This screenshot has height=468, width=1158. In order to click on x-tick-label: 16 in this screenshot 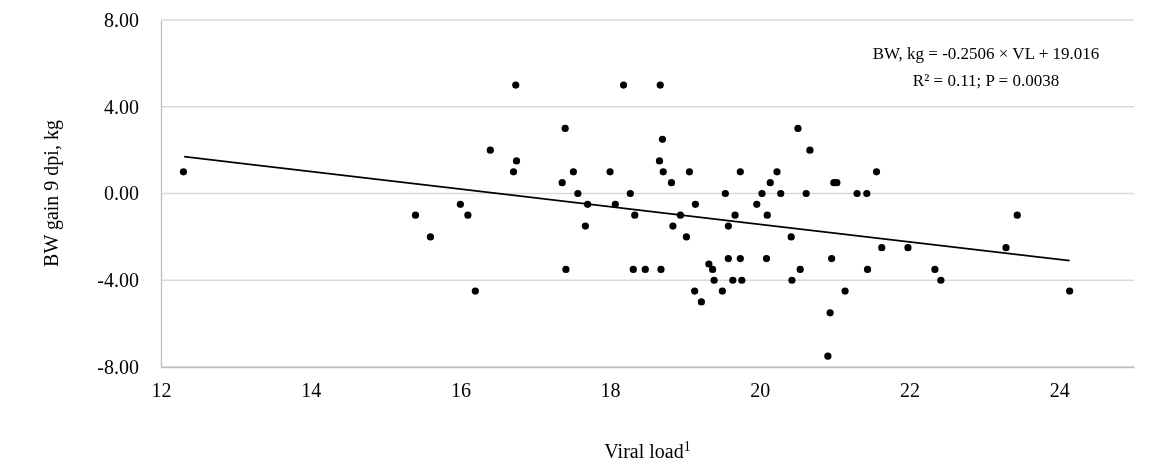, I will do `click(460, 390)`.